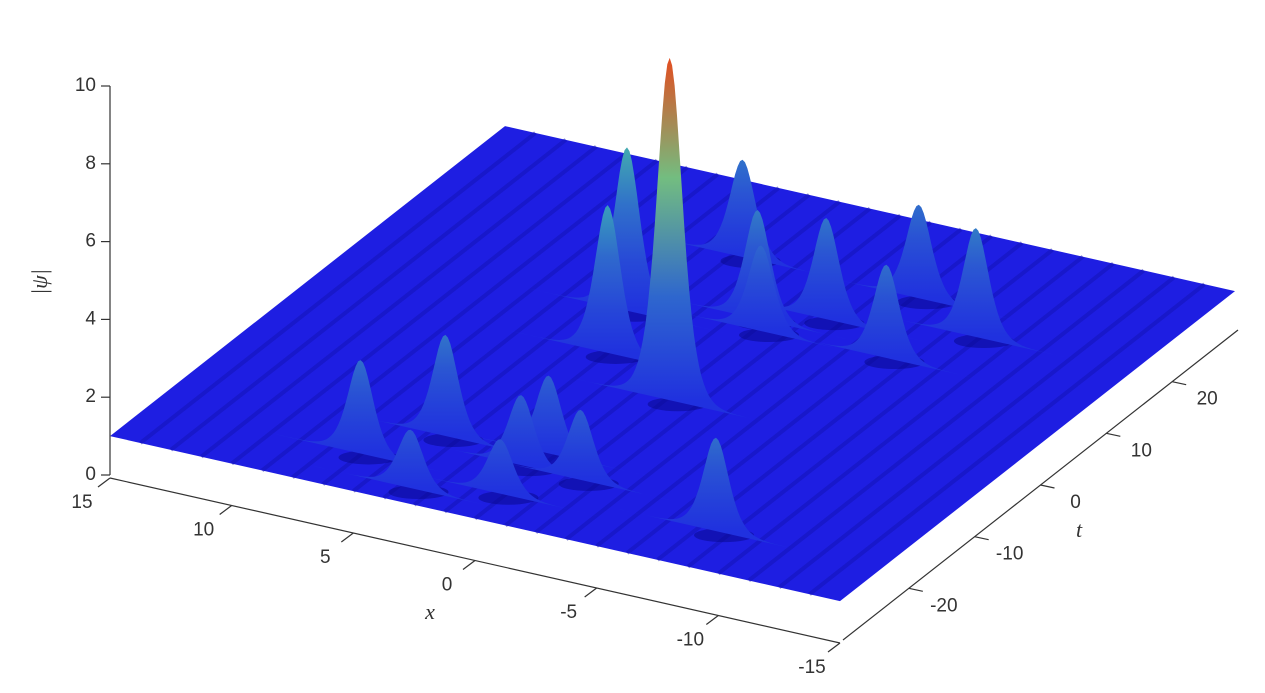  Describe the element at coordinates (90, 396) in the screenshot. I see `z-tick-label: 2` at that location.